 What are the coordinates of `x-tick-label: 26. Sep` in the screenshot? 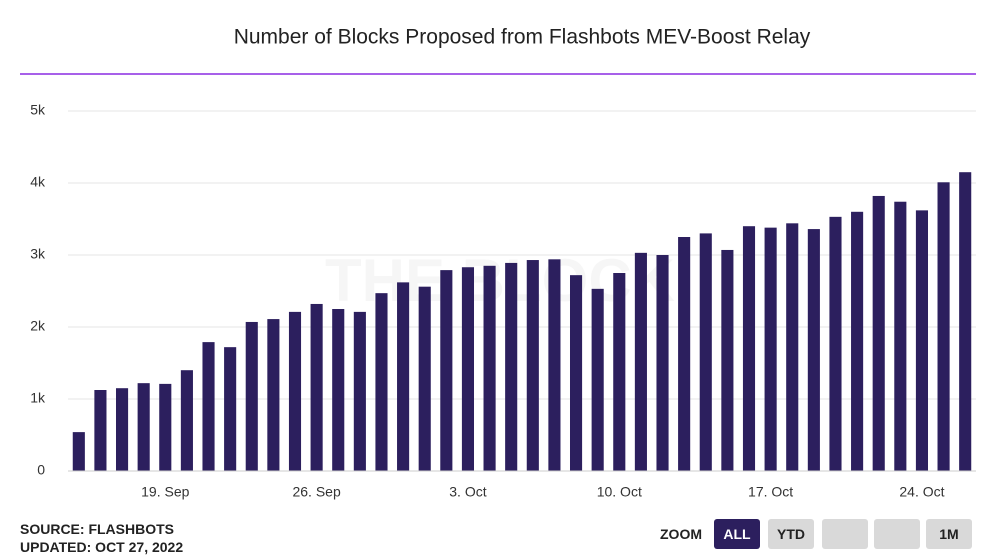 It's located at (316, 492).